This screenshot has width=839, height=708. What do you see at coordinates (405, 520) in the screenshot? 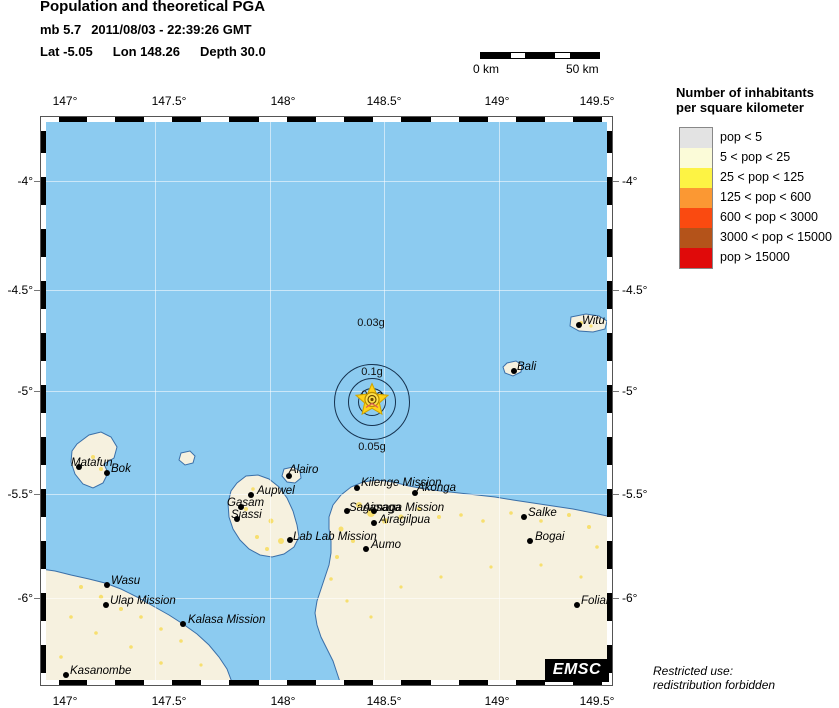
I see `city-label-airagilpua: Airagilpua` at bounding box center [405, 520].